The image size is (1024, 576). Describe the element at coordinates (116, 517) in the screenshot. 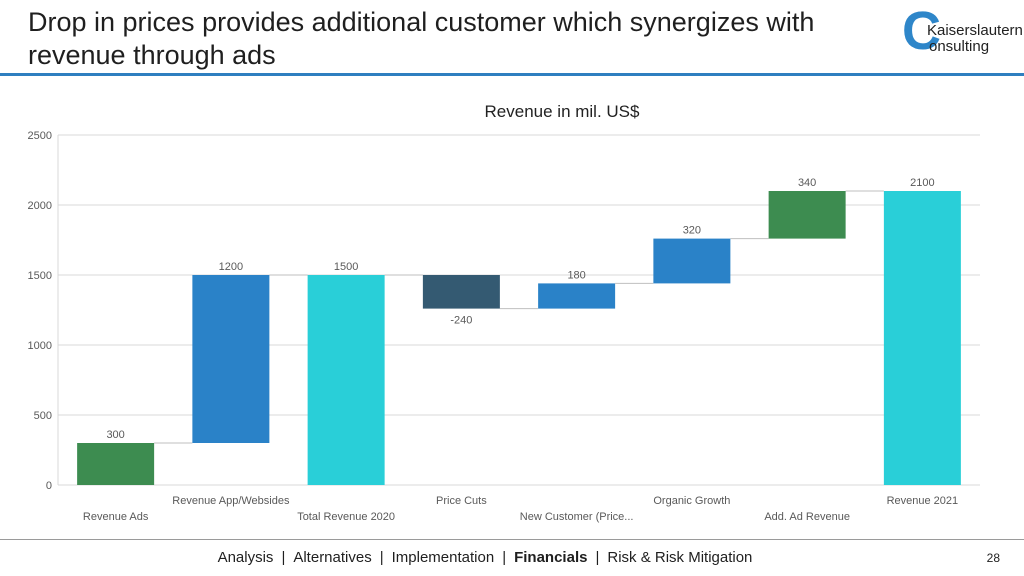

I see `category-label: Revenue Ads` at that location.